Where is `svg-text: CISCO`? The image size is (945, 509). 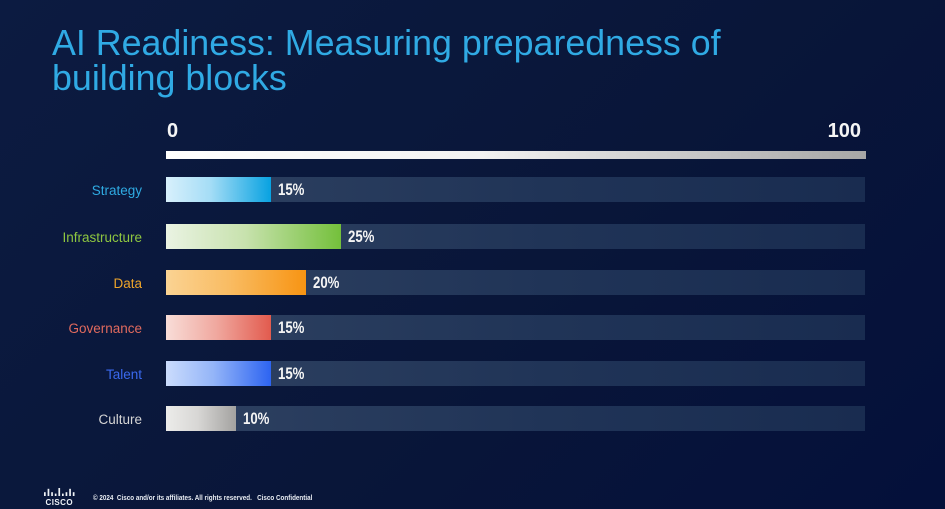
svg-text: CISCO is located at coordinates (60, 502).